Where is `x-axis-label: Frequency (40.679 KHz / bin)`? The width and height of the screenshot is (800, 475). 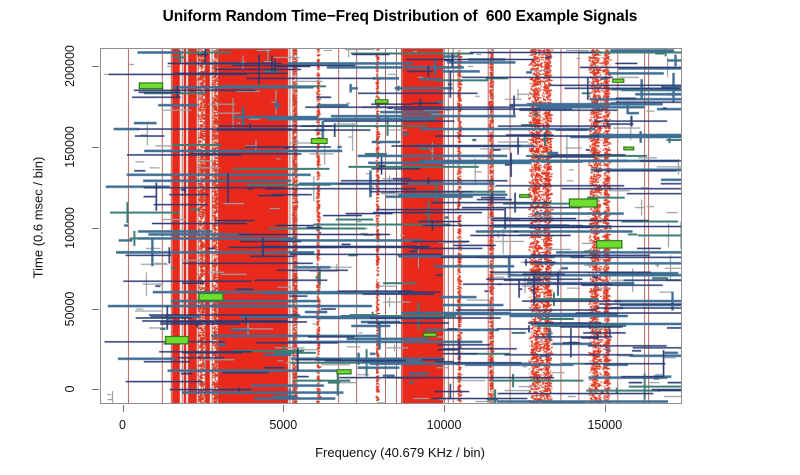 x-axis-label: Frequency (40.679 KHz / bin) is located at coordinates (400, 452).